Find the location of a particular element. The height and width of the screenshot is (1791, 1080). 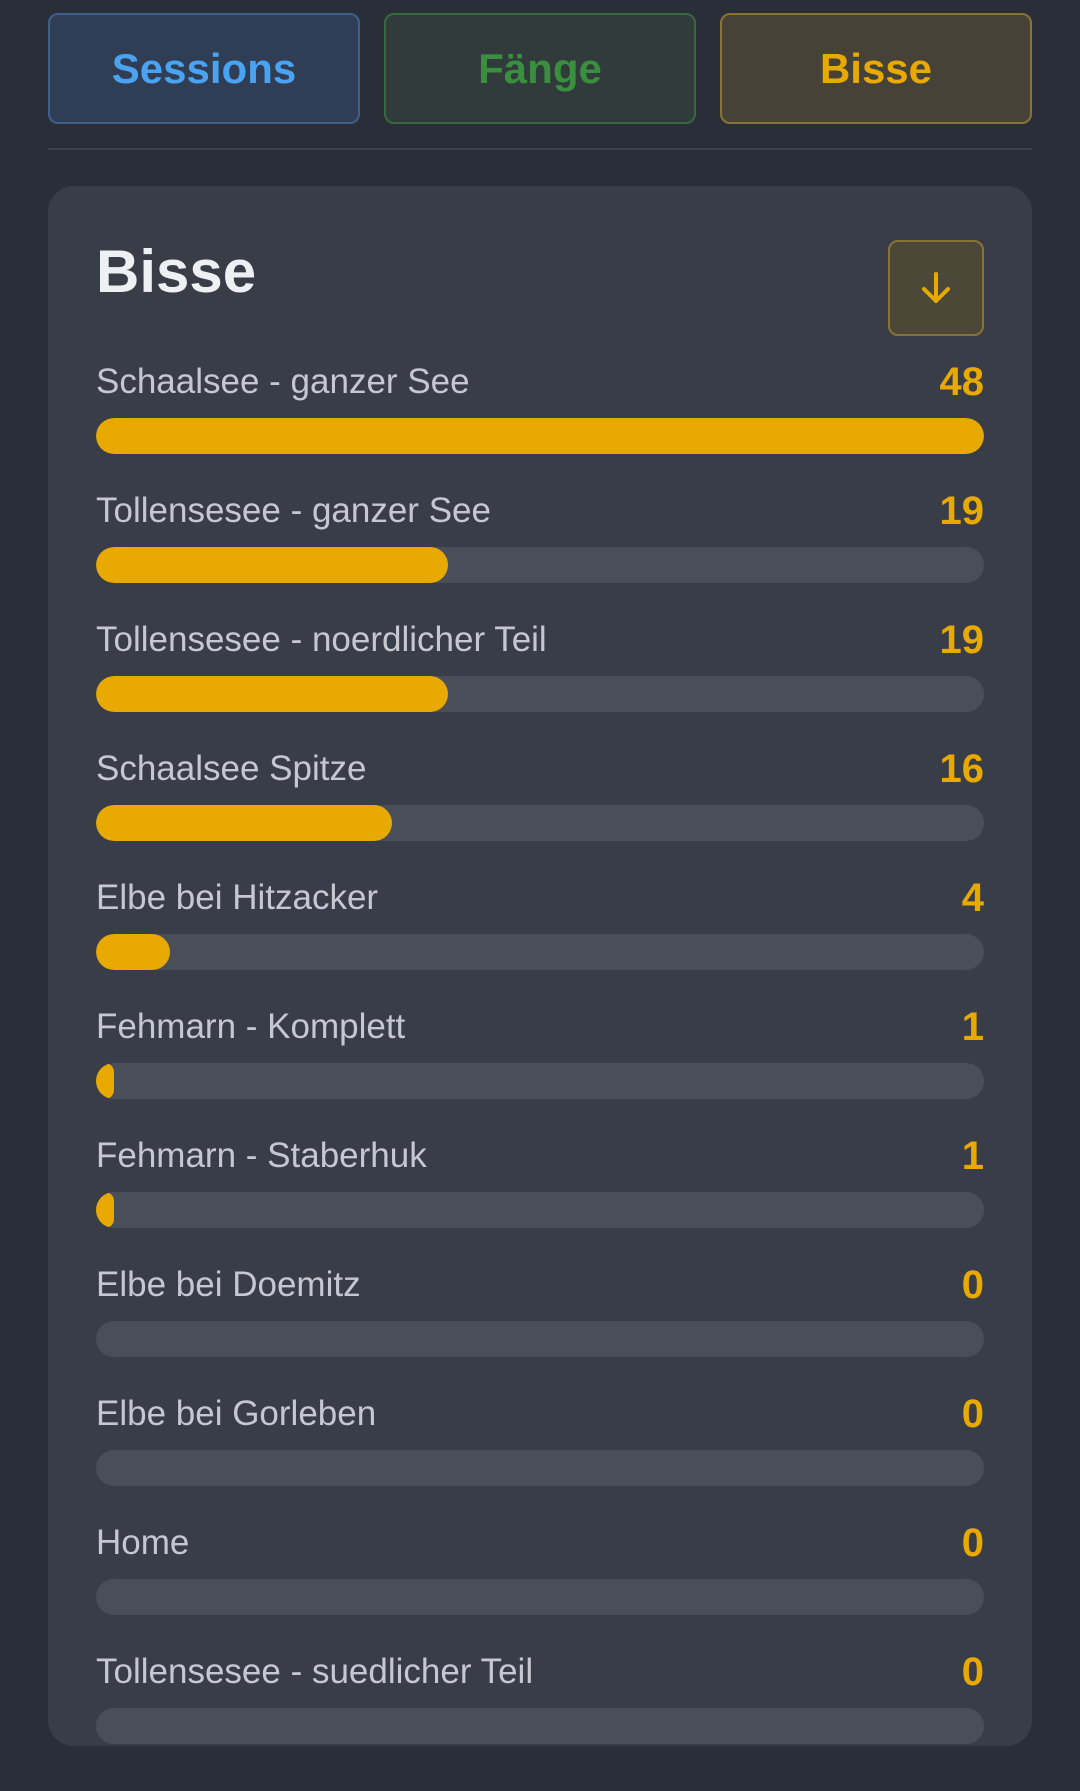

list-item: Schaalsee Spitze 16 is located at coordinates (540, 817).